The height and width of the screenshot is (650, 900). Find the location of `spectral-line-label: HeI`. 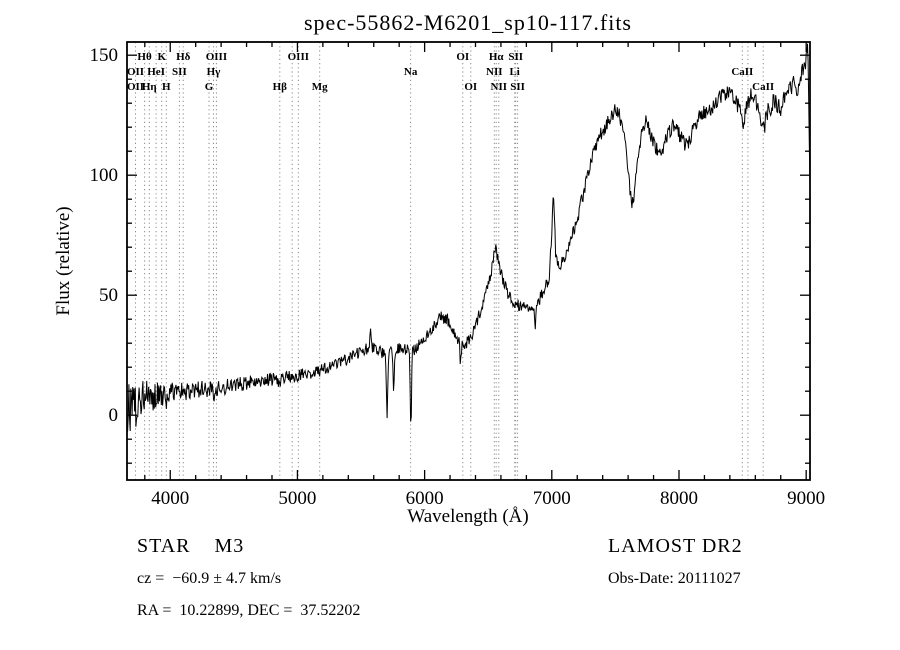

spectral-line-label: HeI is located at coordinates (156, 72).